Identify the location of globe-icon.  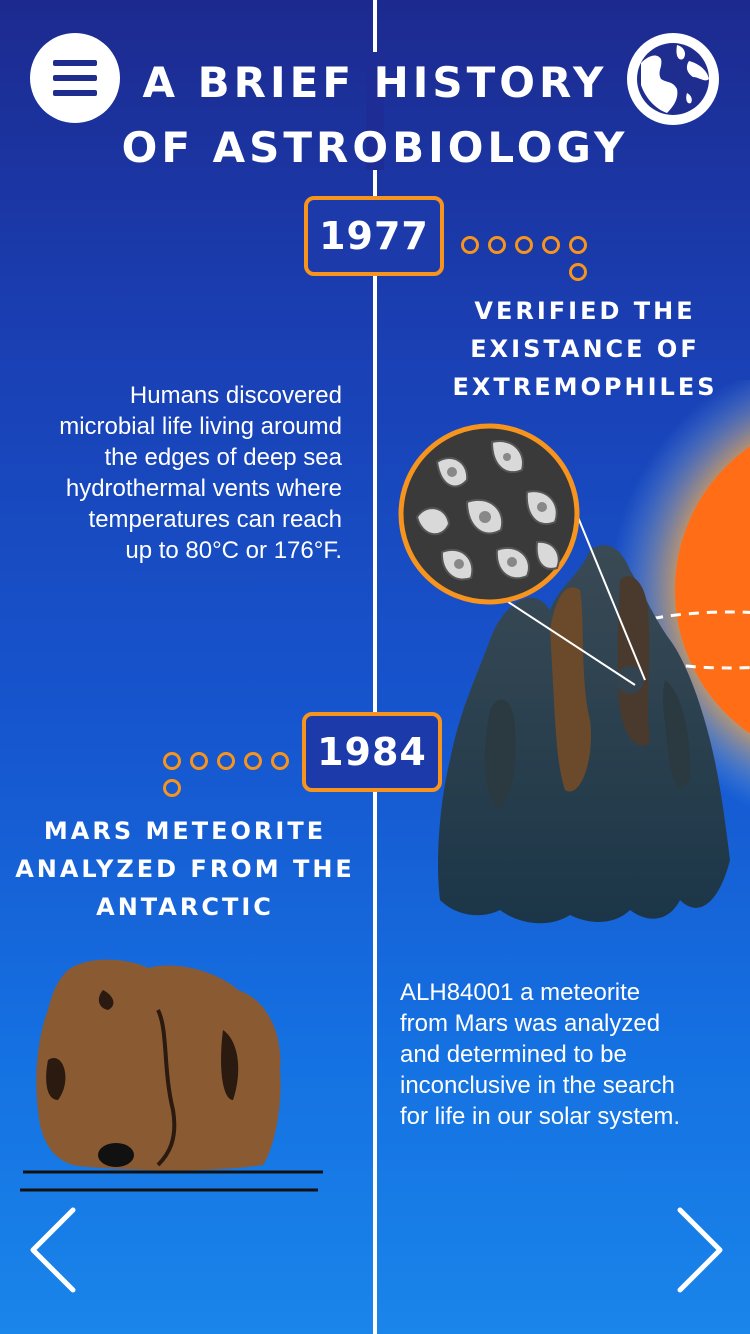
(673, 79).